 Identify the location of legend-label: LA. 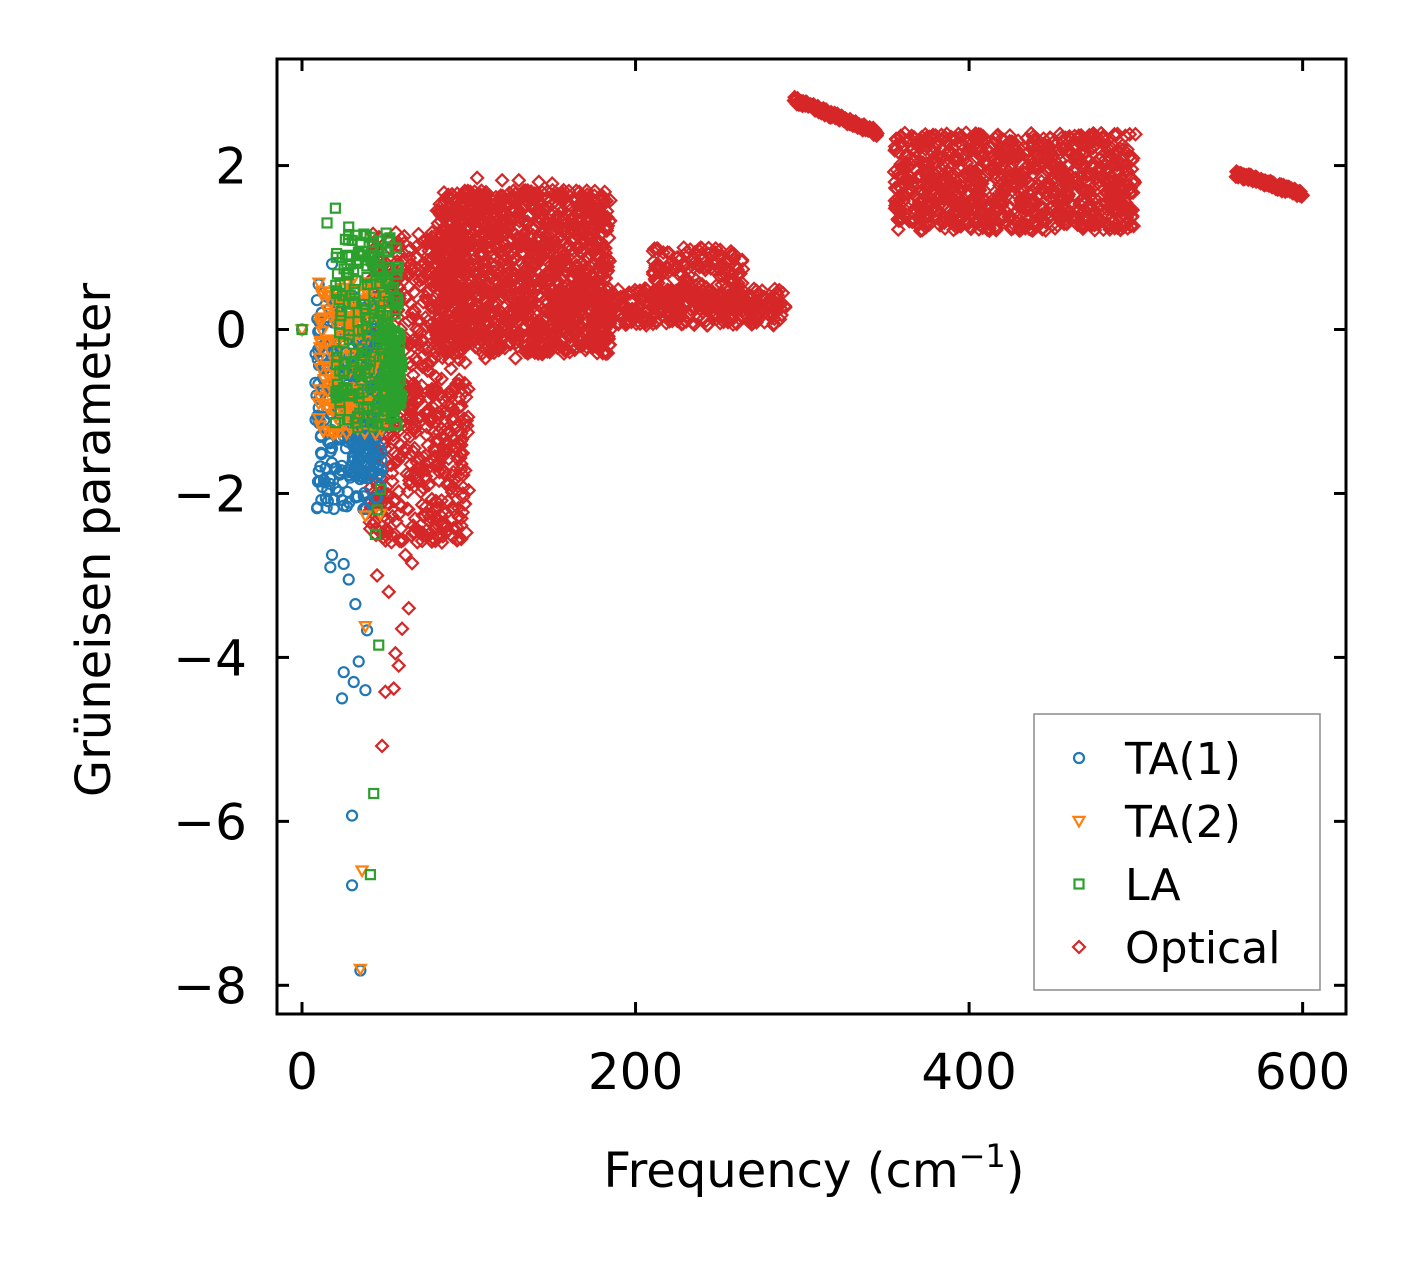
(1153, 885).